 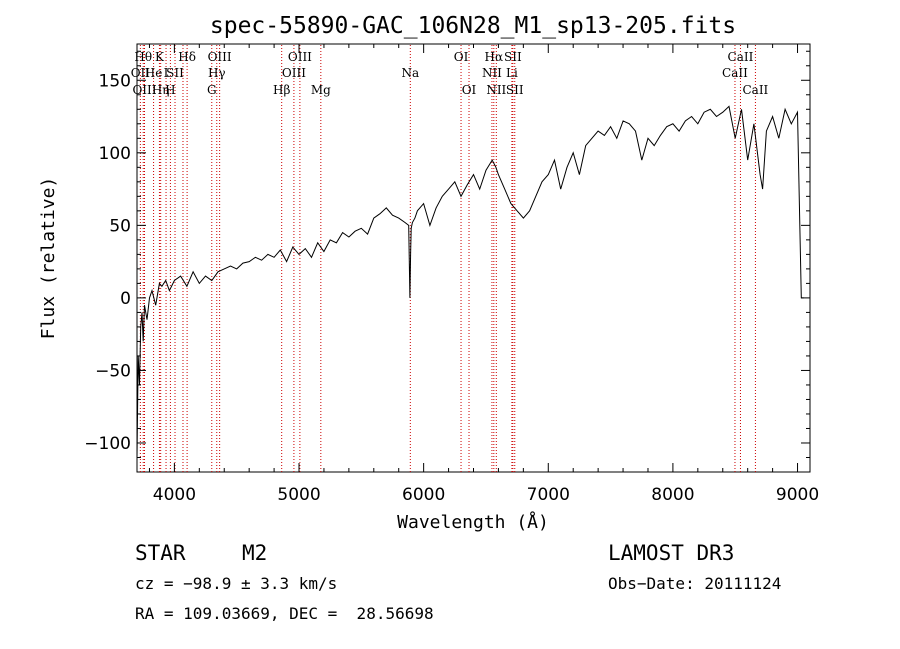 What do you see at coordinates (512, 73) in the screenshot?
I see `spectral-line-label: Li` at bounding box center [512, 73].